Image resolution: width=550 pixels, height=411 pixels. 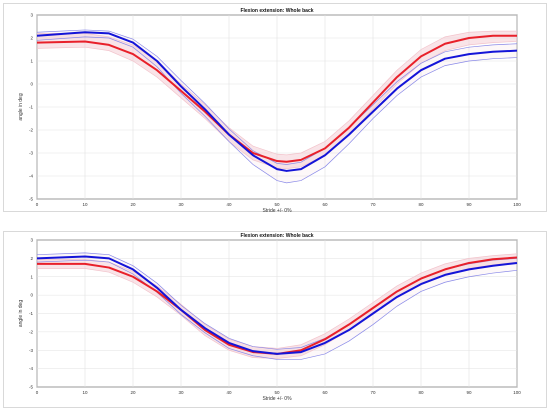 I want to click on panel-separator, so click(x=275, y=221).